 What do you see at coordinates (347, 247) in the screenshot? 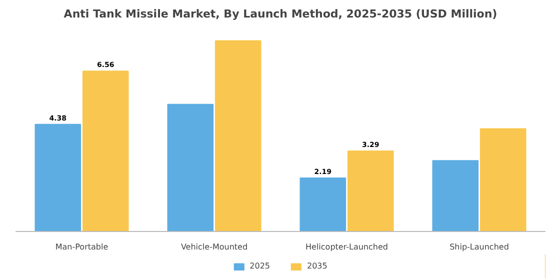
I see `x-tick-label: Helicopter-Launched` at bounding box center [347, 247].